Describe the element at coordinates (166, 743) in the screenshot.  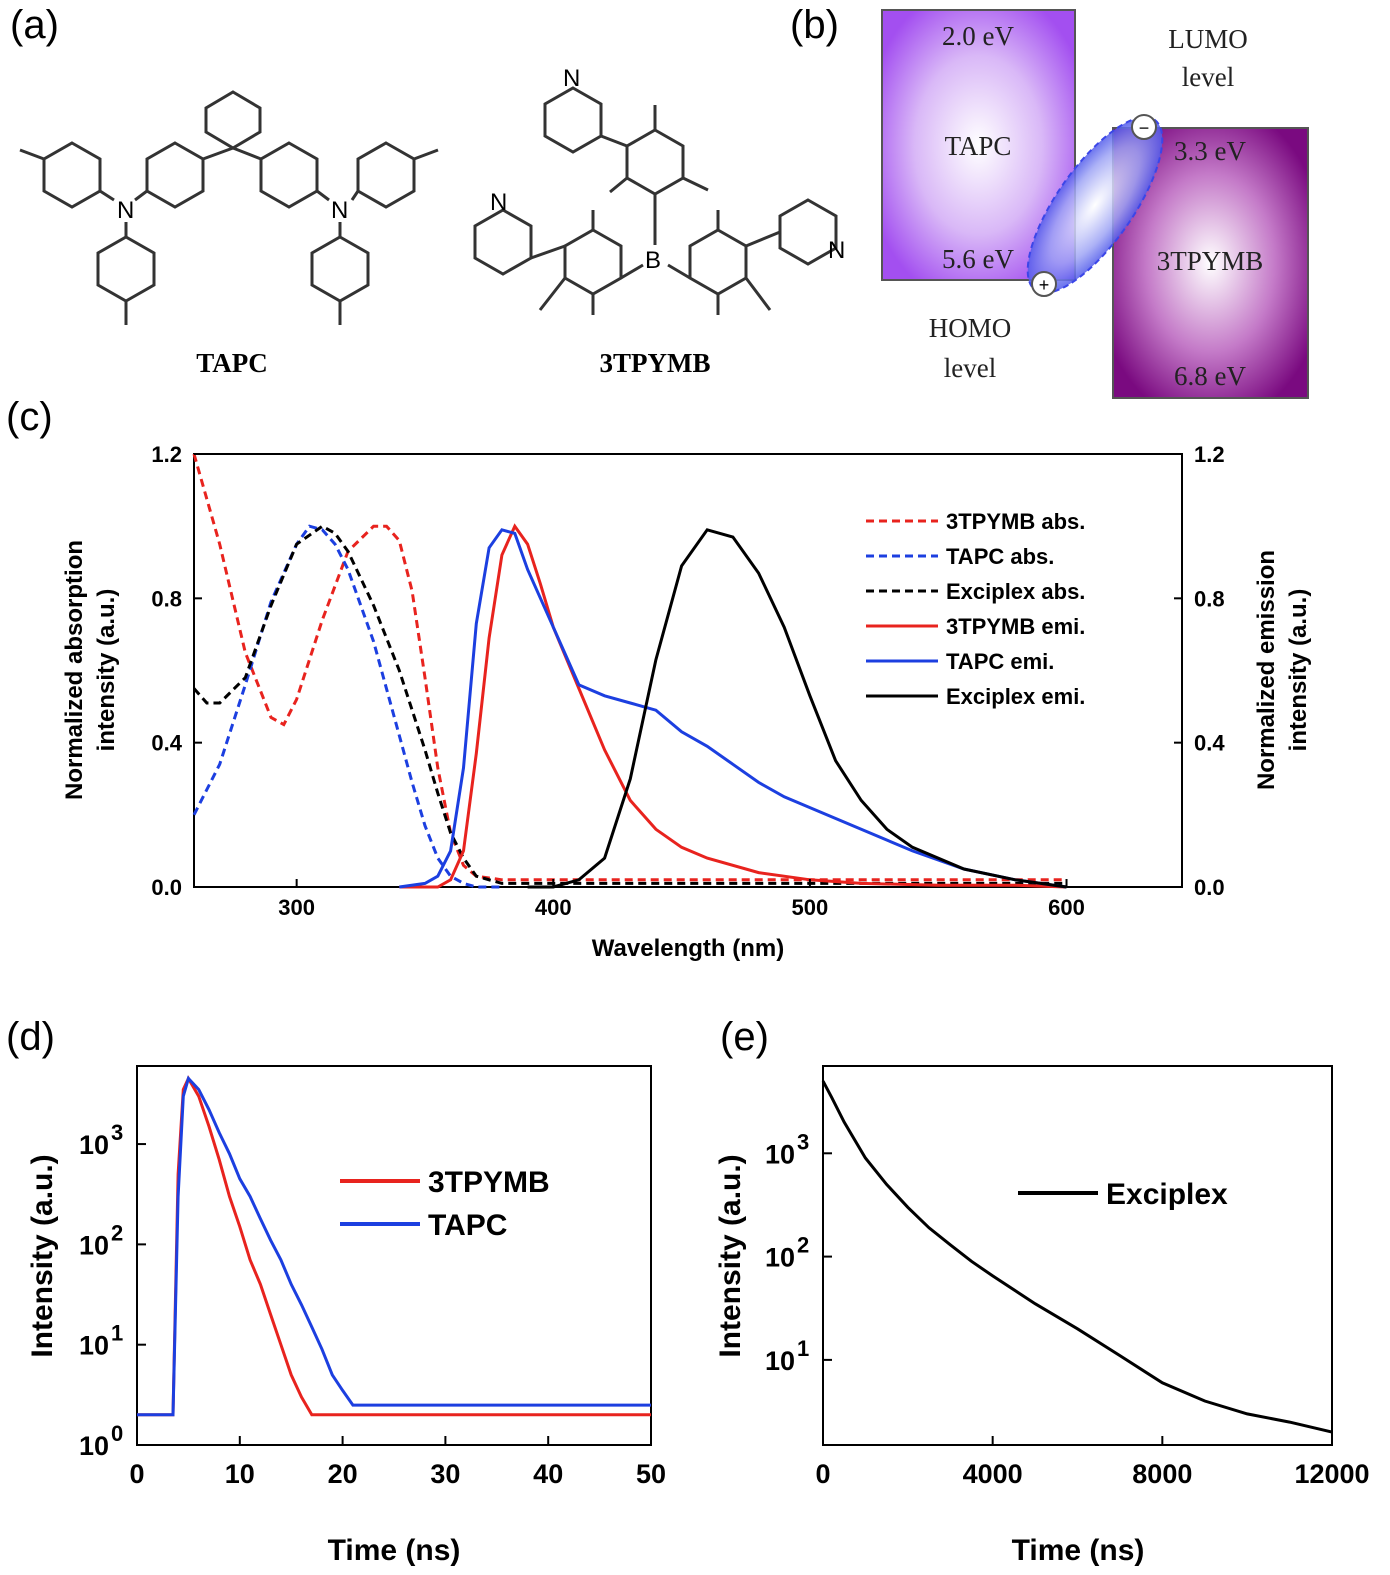
I see `y-tick-label-left: 0.4` at that location.